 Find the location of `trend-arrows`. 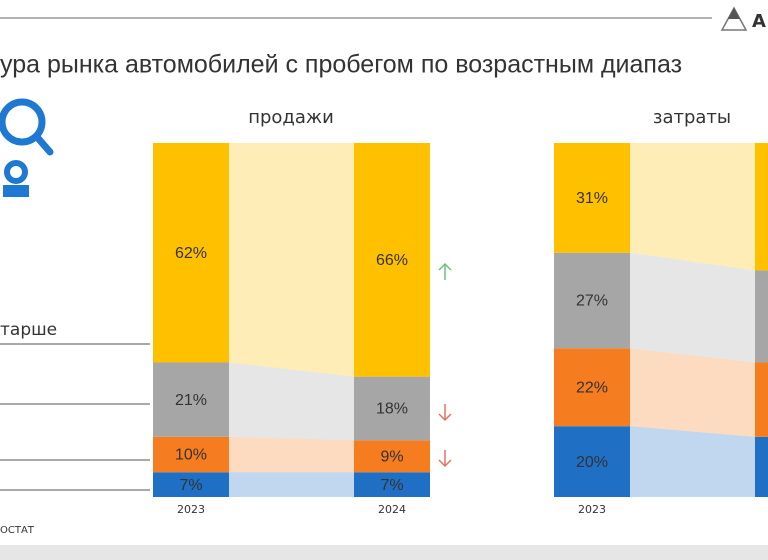

trend-arrows is located at coordinates (445, 365).